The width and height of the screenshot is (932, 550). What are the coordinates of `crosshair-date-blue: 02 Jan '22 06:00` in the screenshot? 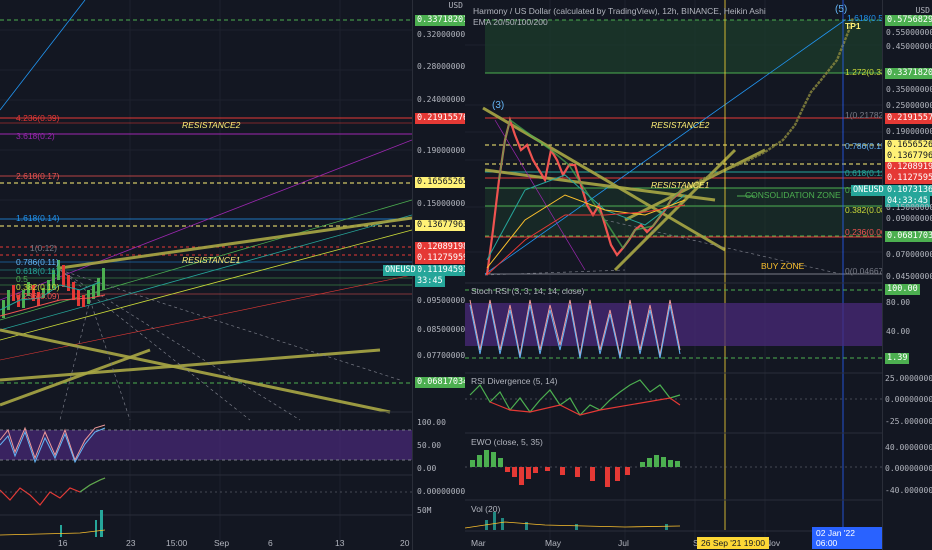 It's located at (847, 538).